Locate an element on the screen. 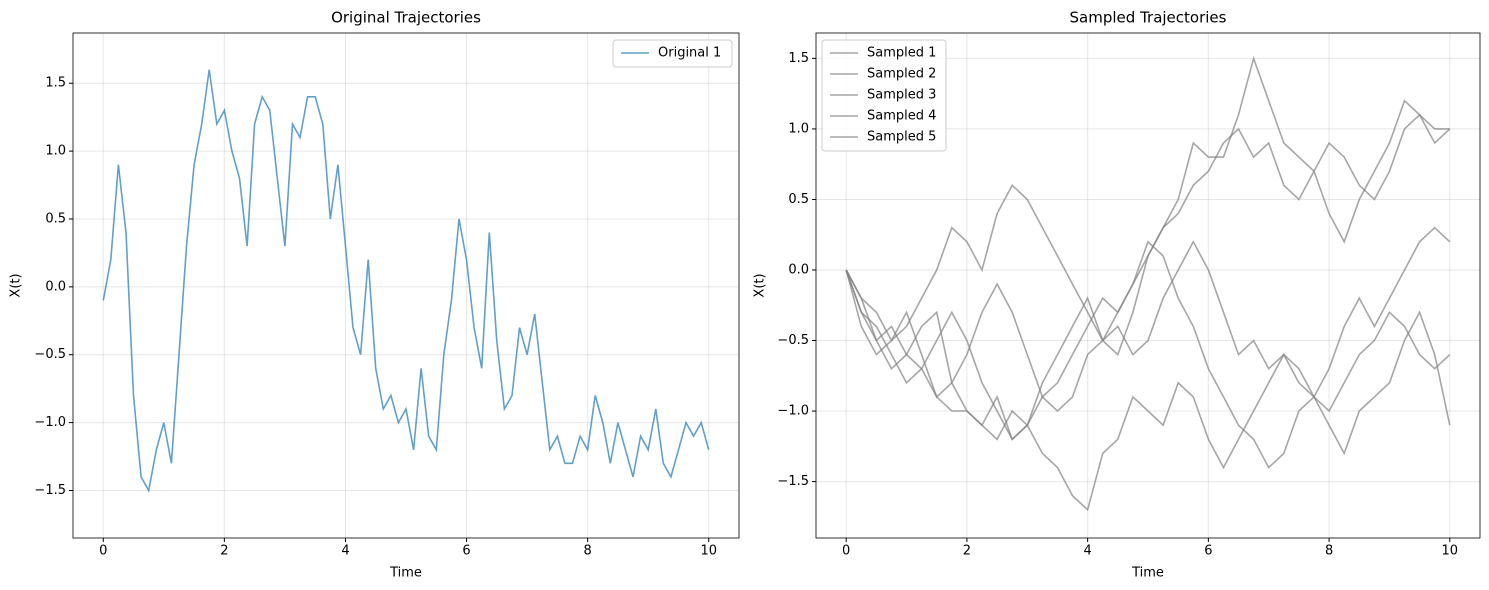  legend-label: Original 1 is located at coordinates (689, 53).